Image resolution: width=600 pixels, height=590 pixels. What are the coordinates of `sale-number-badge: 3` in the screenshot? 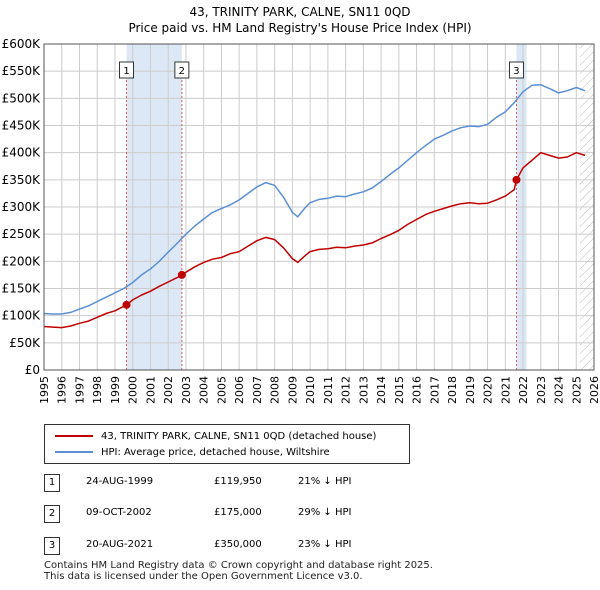 It's located at (52, 546).